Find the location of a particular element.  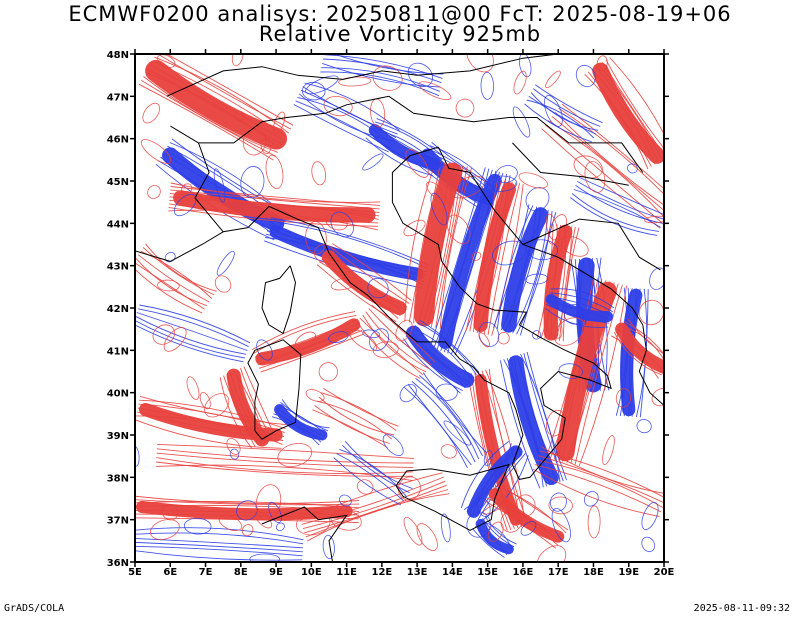

lon-tick-label: 12E is located at coordinates (381, 572).